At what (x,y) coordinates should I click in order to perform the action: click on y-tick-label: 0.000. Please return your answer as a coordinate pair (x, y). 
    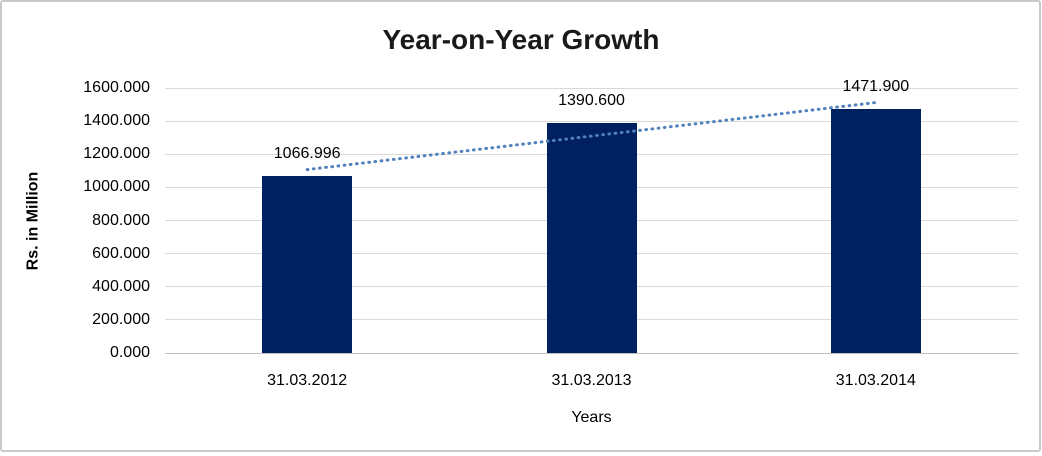
    Looking at the image, I should click on (129, 352).